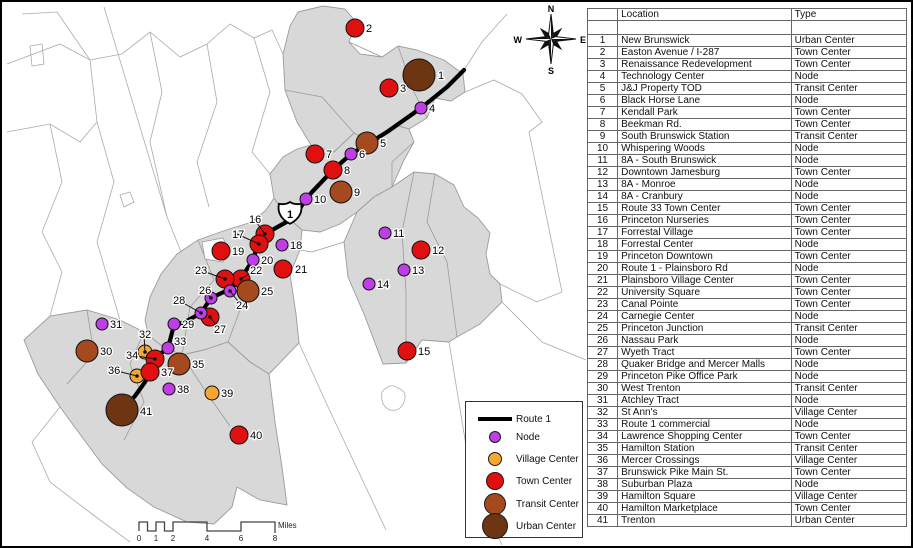  What do you see at coordinates (383, 285) in the screenshot?
I see `map-point-label: 14` at bounding box center [383, 285].